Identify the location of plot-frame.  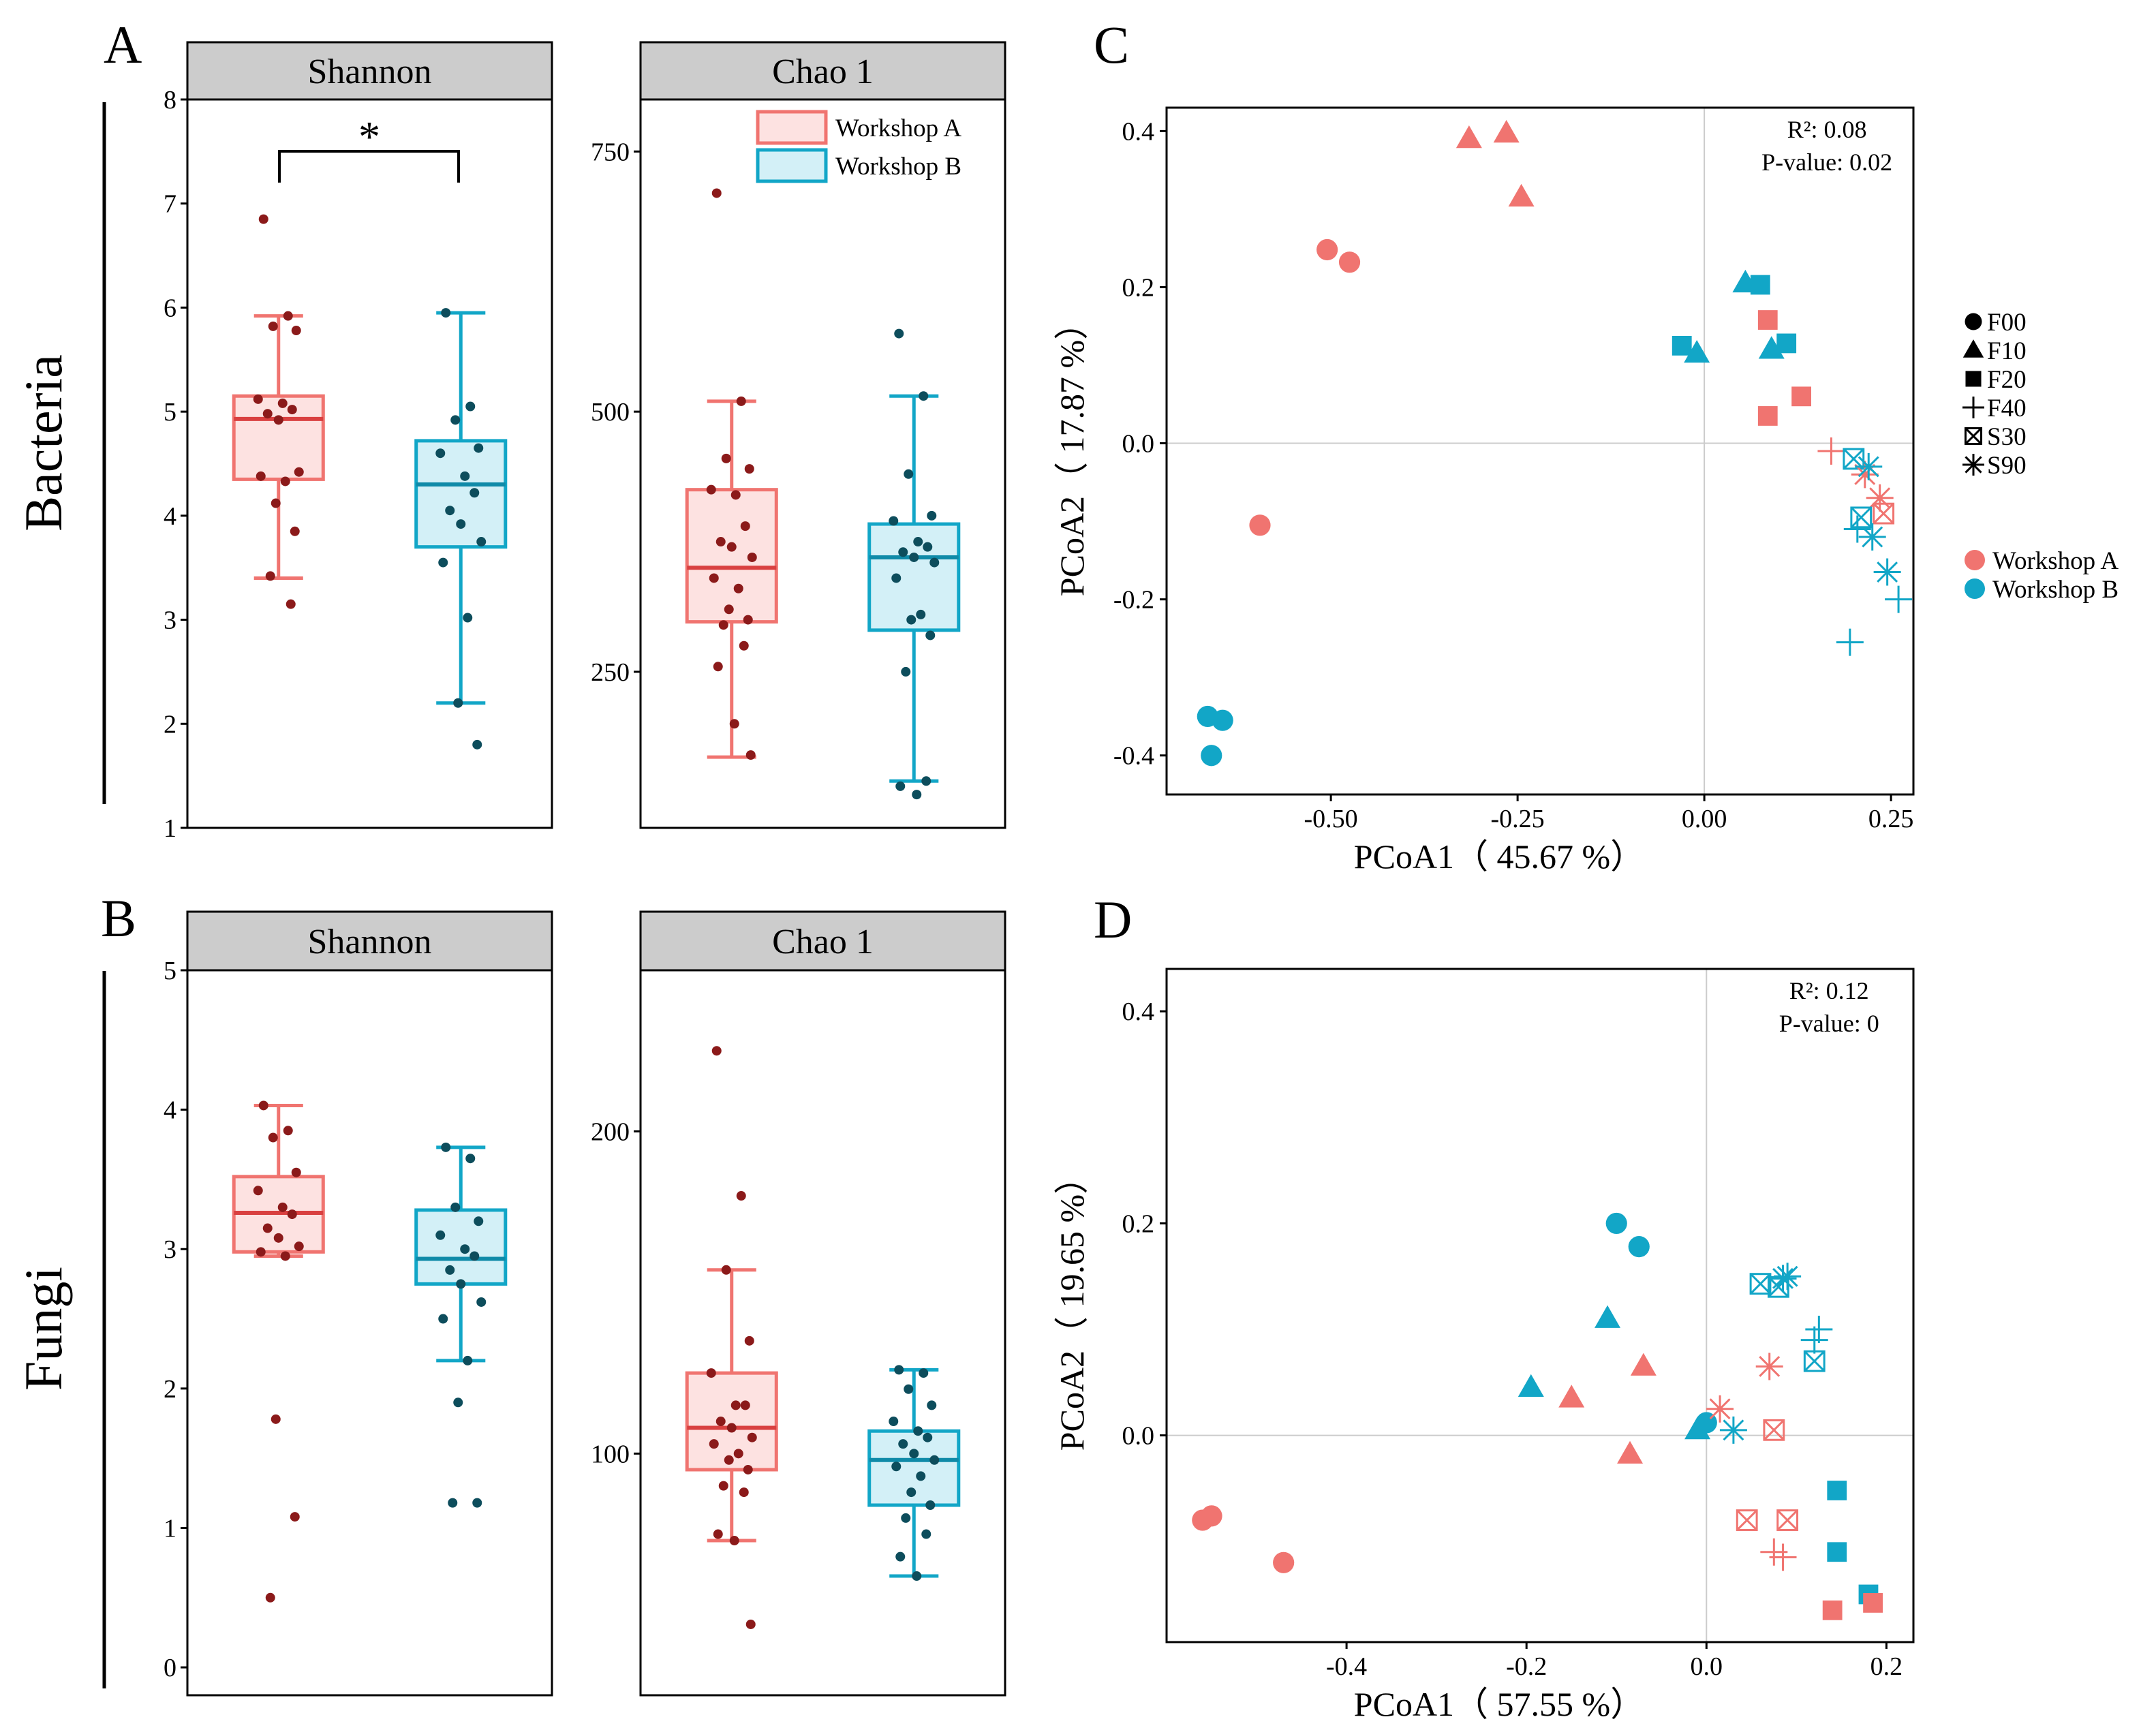
(822, 1333).